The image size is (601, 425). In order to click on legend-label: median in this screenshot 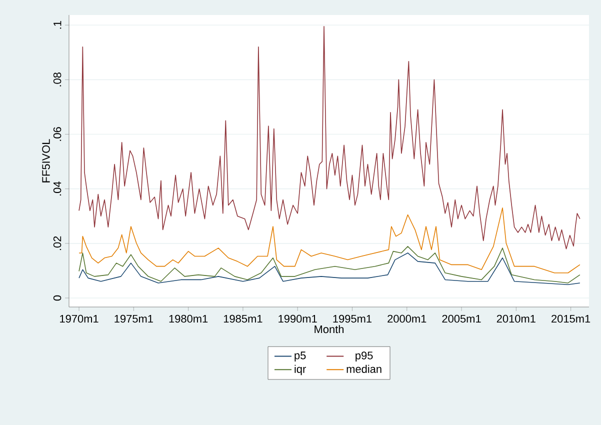, I will do `click(364, 368)`.